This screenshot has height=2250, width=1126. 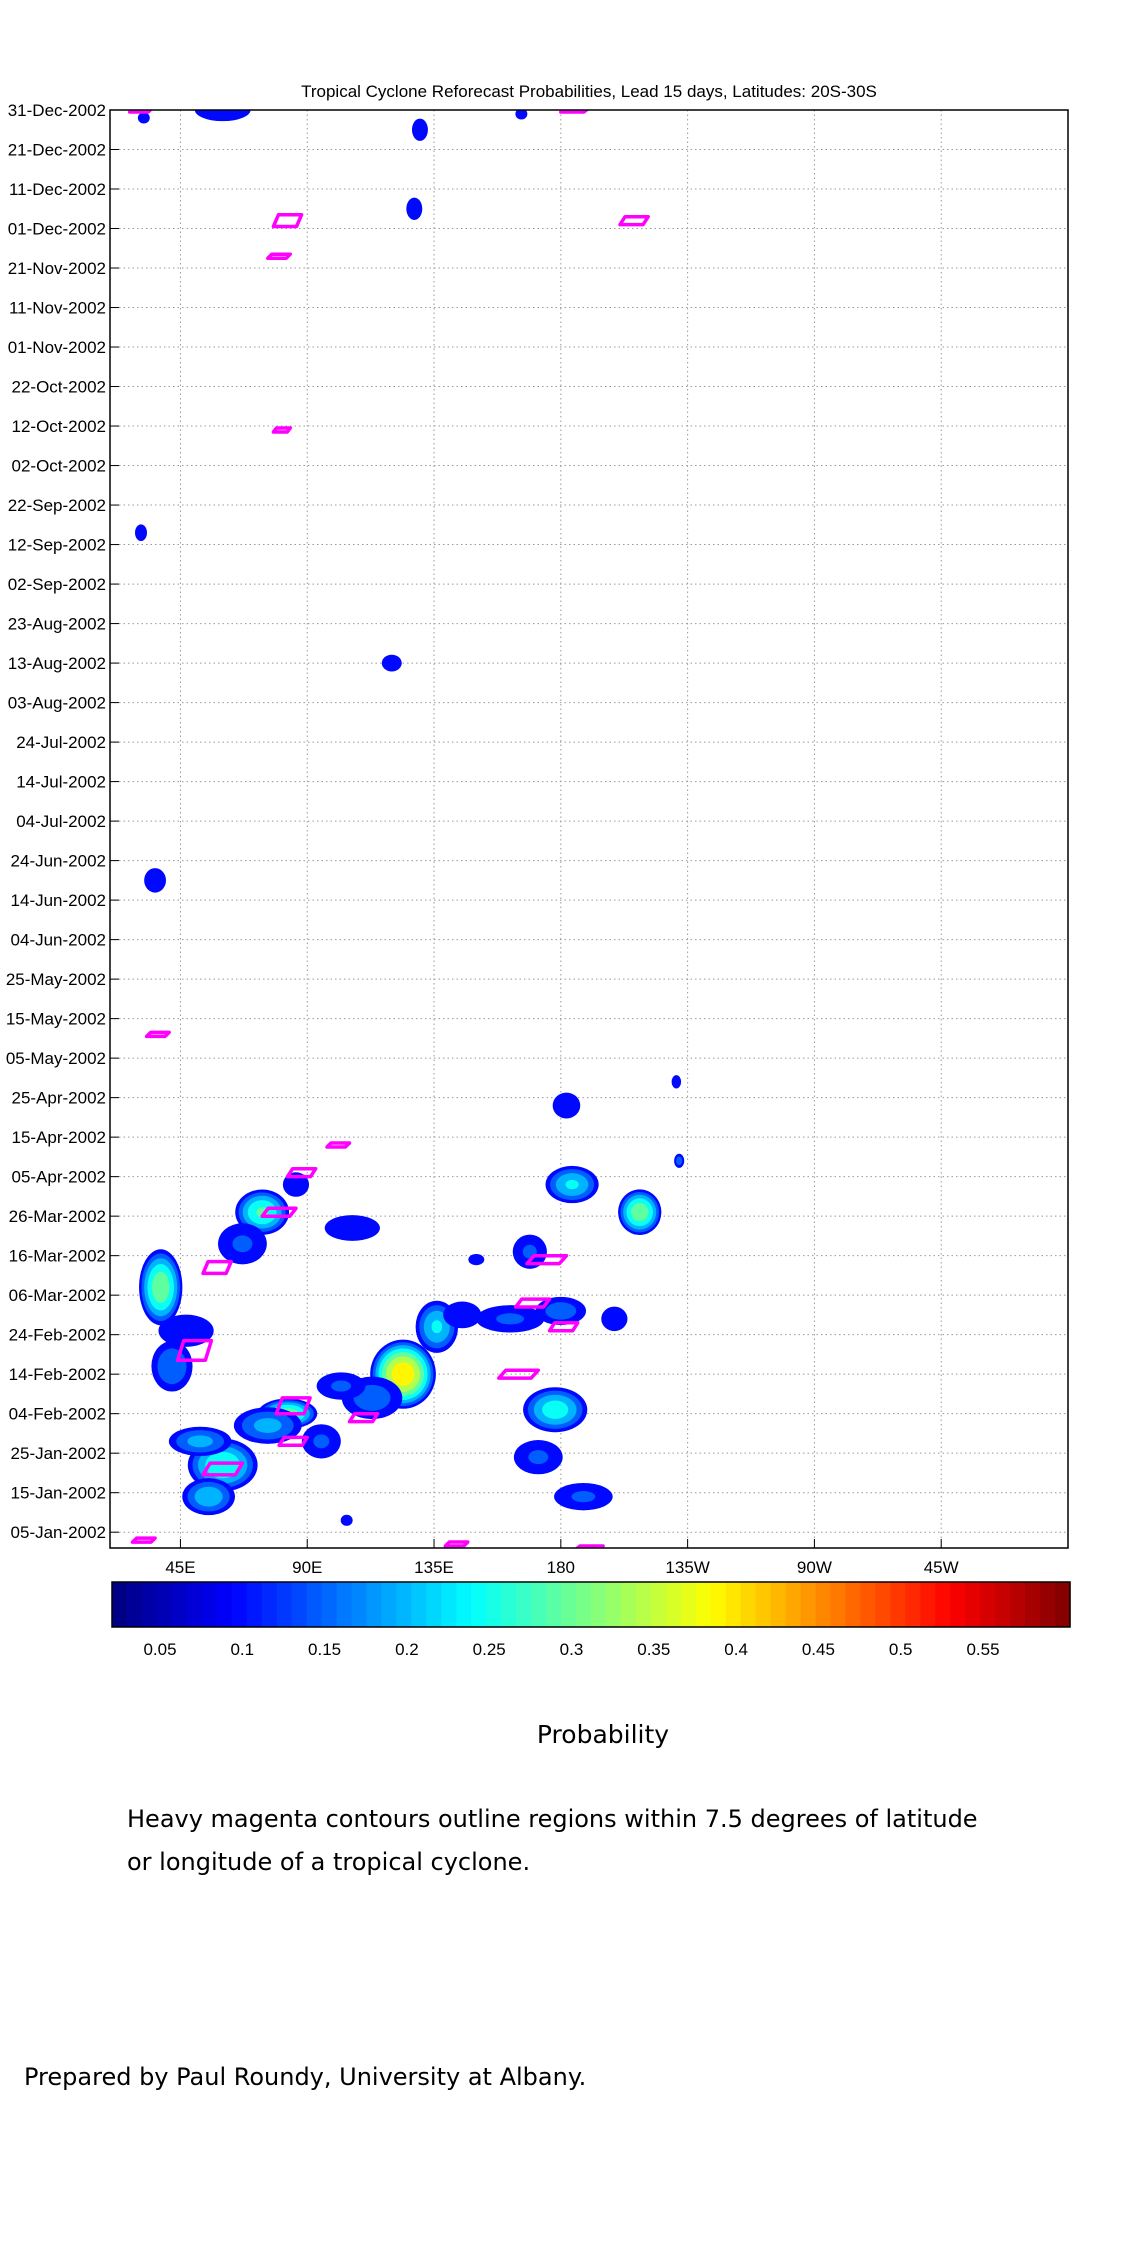 I want to click on colorbar: 0.05 0.1 0.15 0.2 0.25 0.3 0.35 0.4 0.45 0.5 0.55, so click(x=591, y=1620).